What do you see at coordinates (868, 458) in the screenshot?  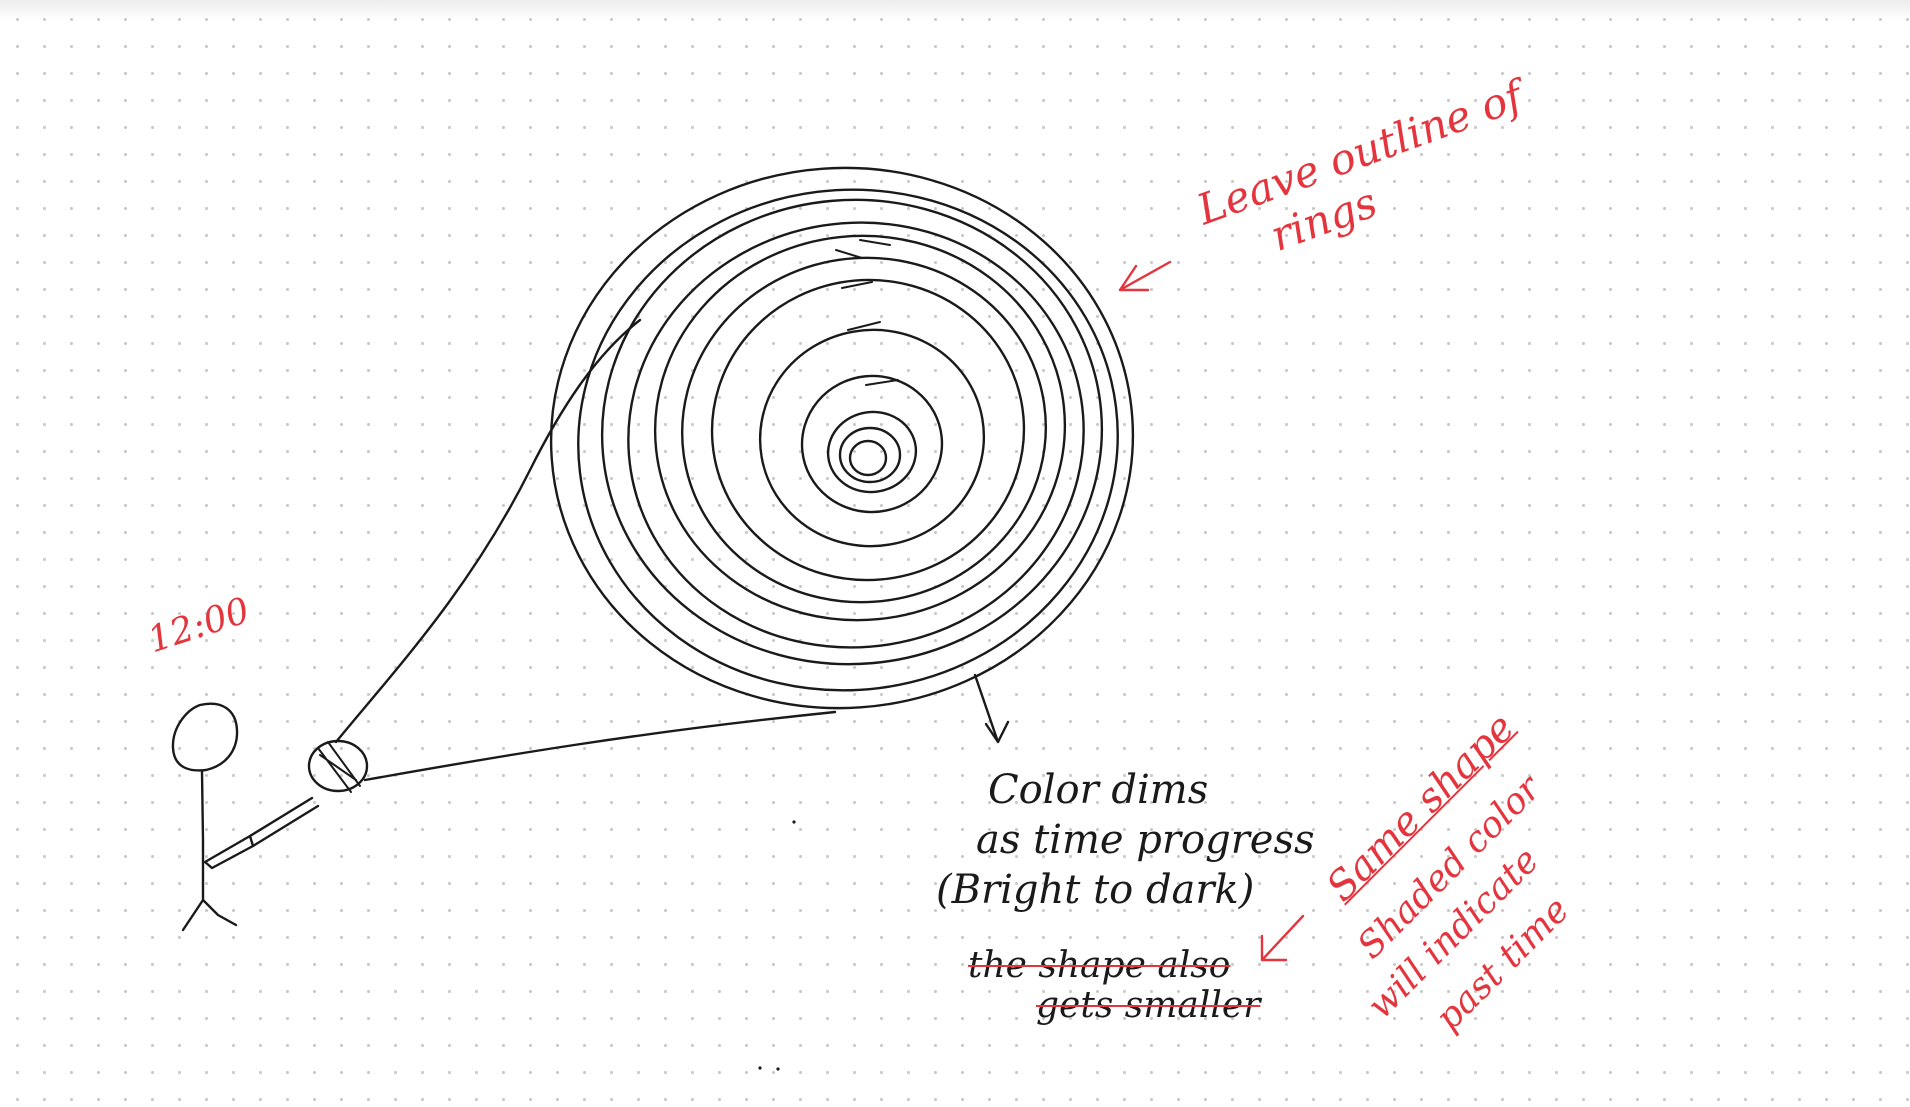 I see `ring-inner` at bounding box center [868, 458].